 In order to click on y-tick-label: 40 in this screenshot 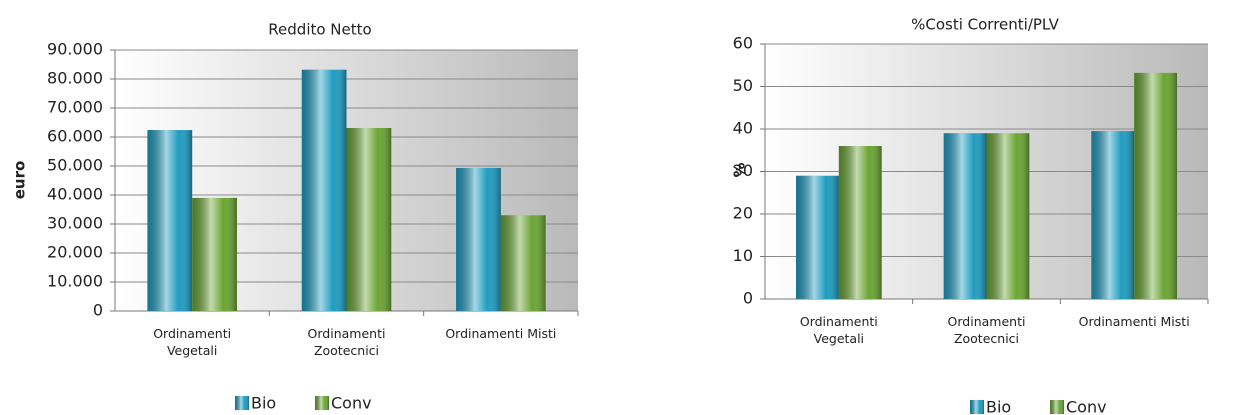, I will do `click(743, 128)`.